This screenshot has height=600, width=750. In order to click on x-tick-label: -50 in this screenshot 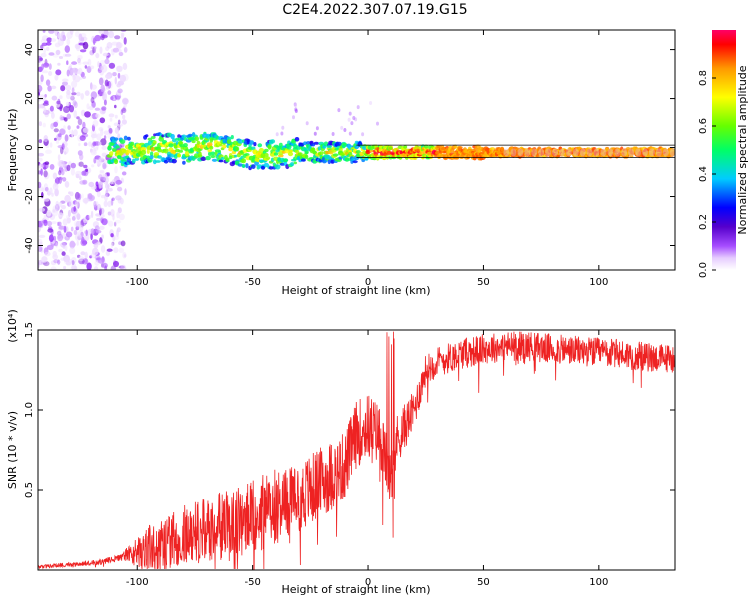, I will do `click(252, 582)`.